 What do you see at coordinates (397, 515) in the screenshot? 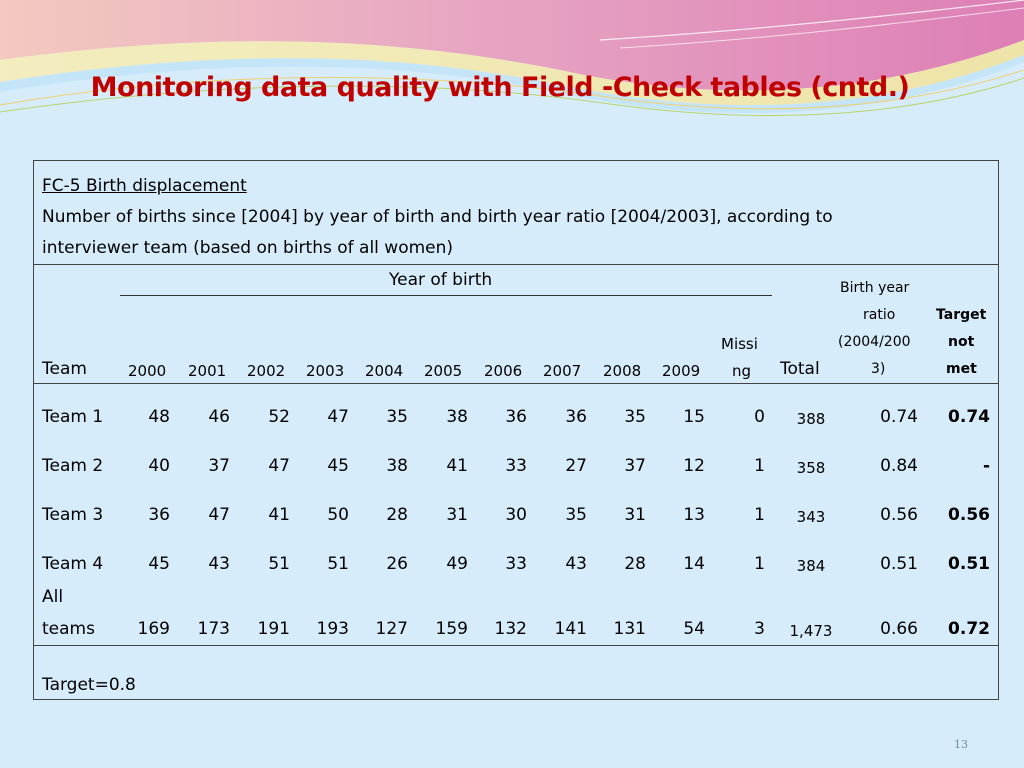
I see `cell-2004: 28` at bounding box center [397, 515].